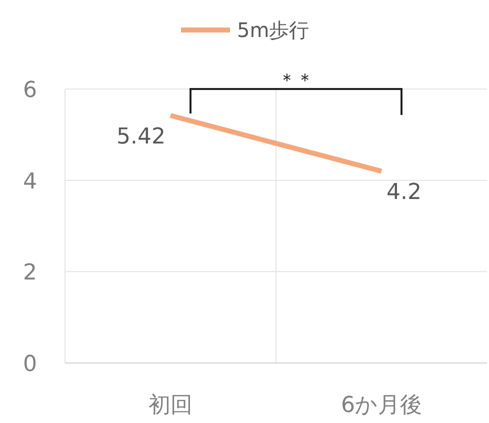 Image resolution: width=489 pixels, height=423 pixels. Describe the element at coordinates (30, 181) in the screenshot. I see `y-tick-label: 4` at that location.